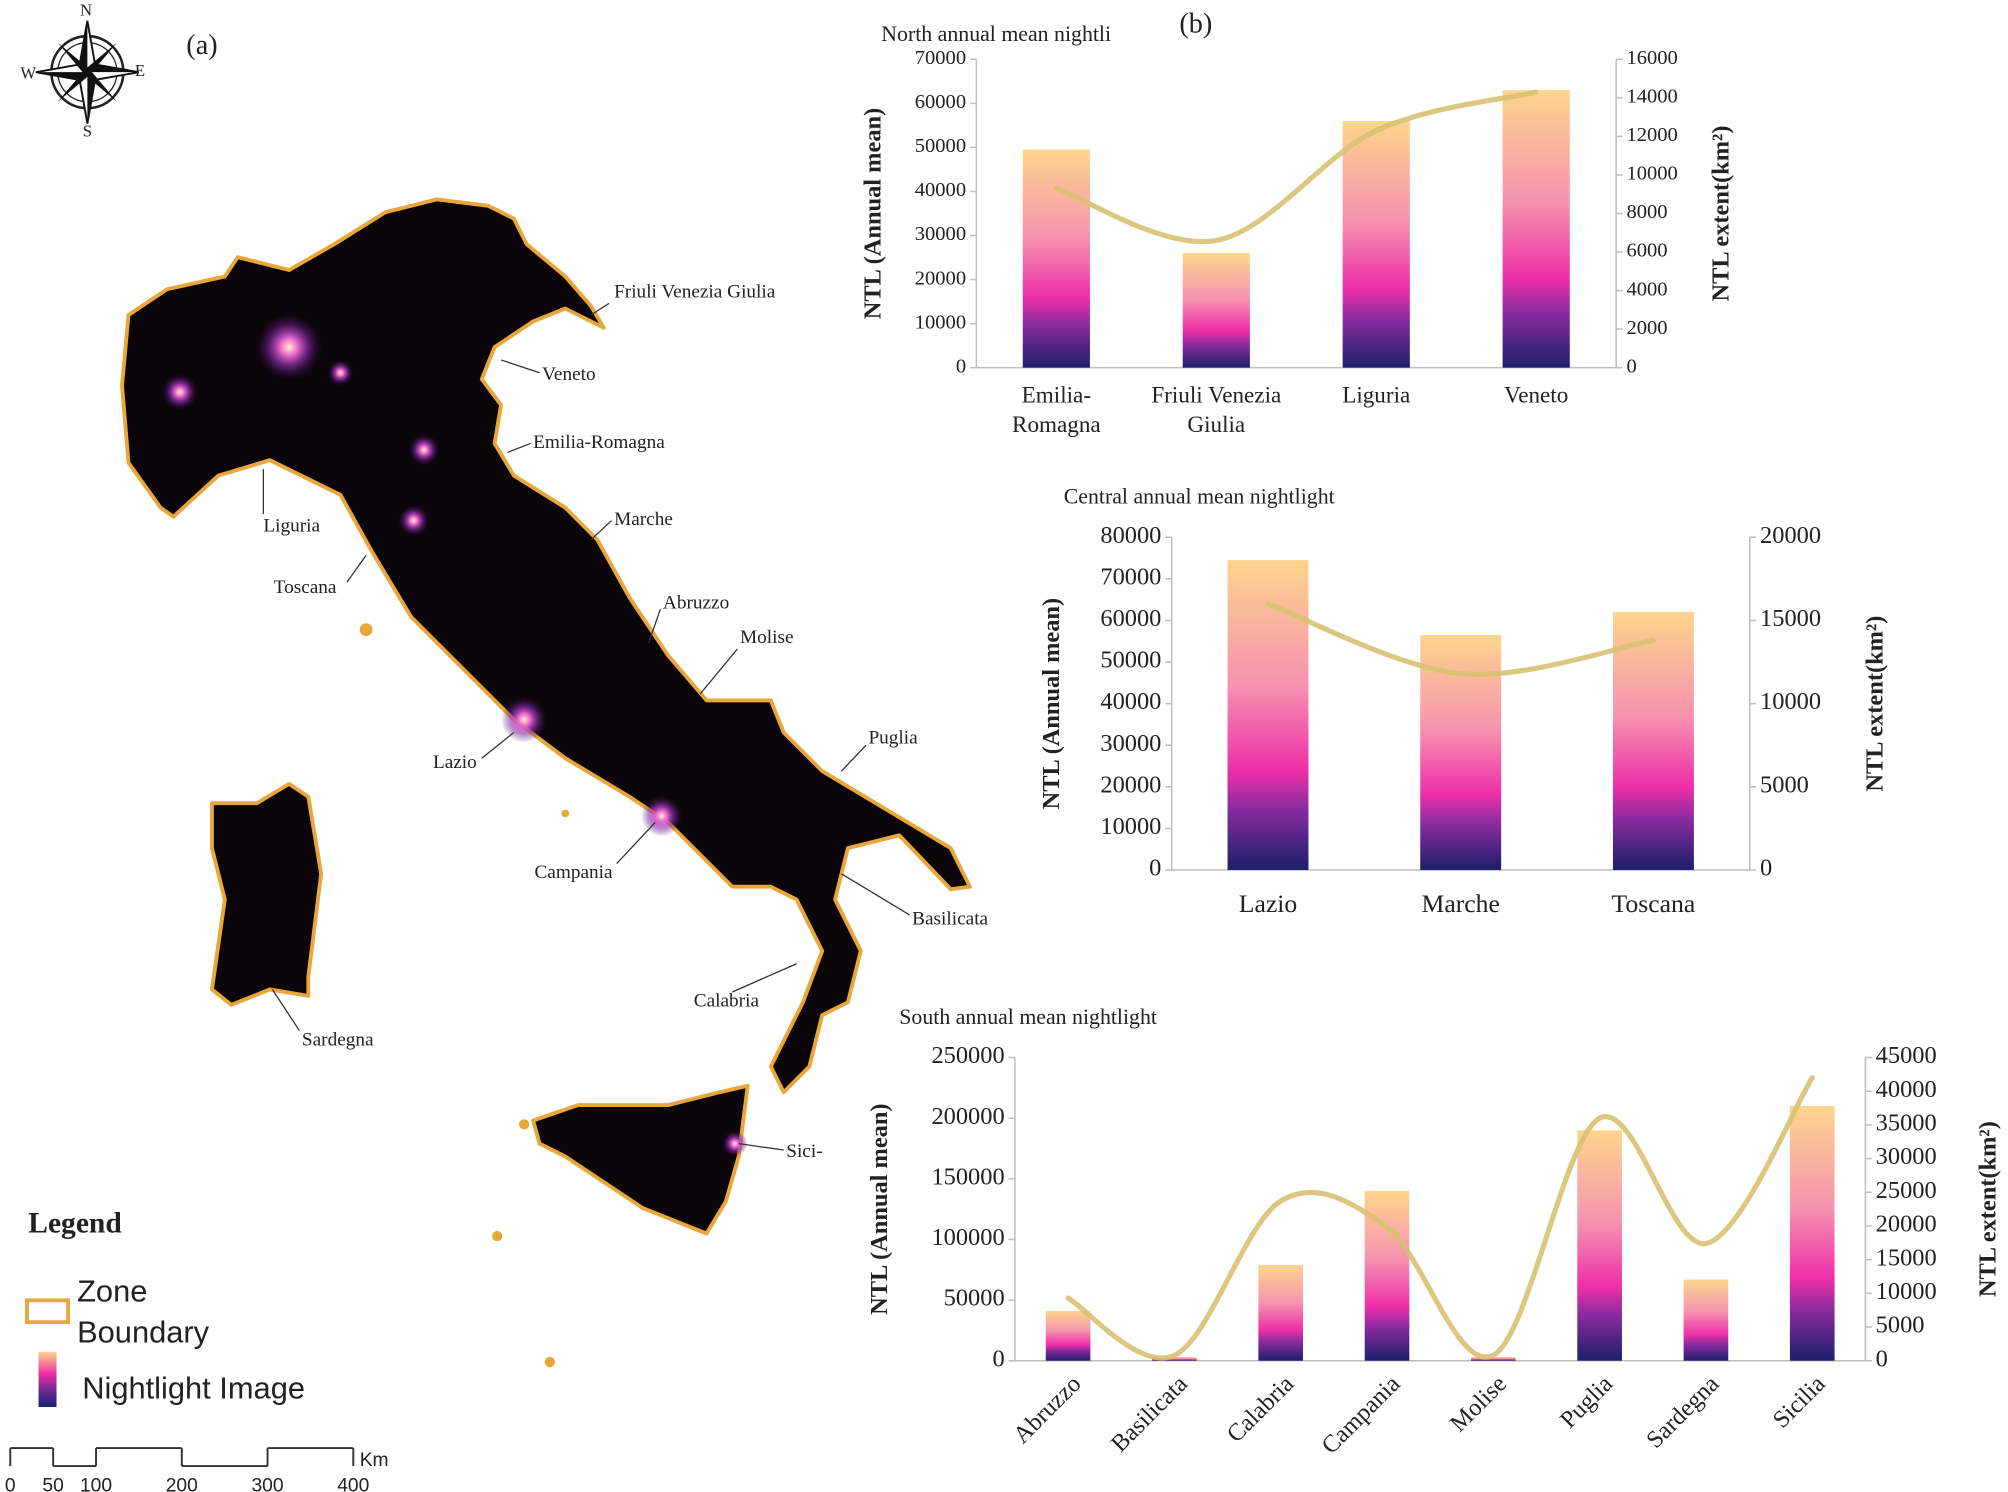  What do you see at coordinates (1646, 212) in the screenshot?
I see `y2-tick-label: 8000` at bounding box center [1646, 212].